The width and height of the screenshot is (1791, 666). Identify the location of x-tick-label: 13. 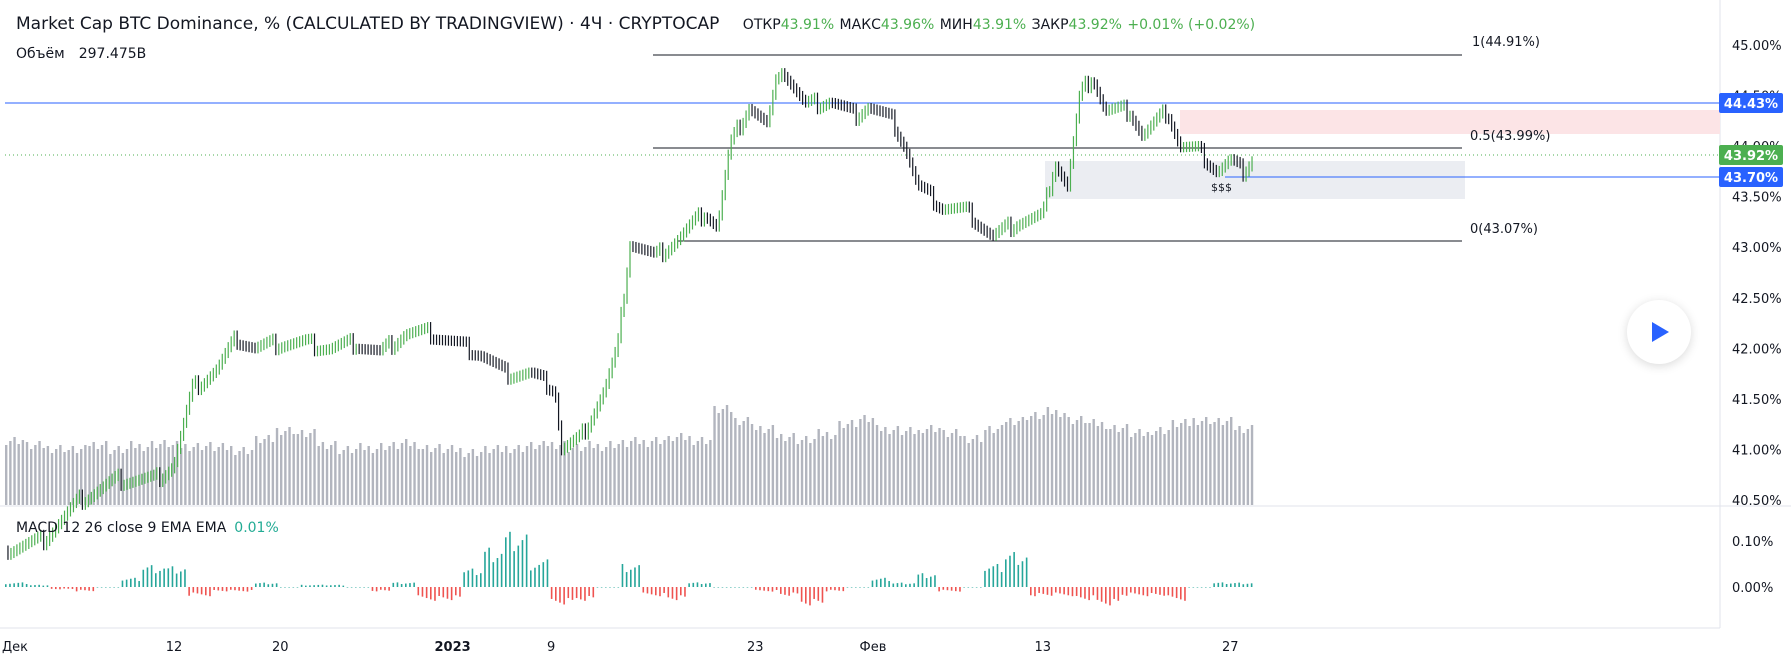
(1043, 647).